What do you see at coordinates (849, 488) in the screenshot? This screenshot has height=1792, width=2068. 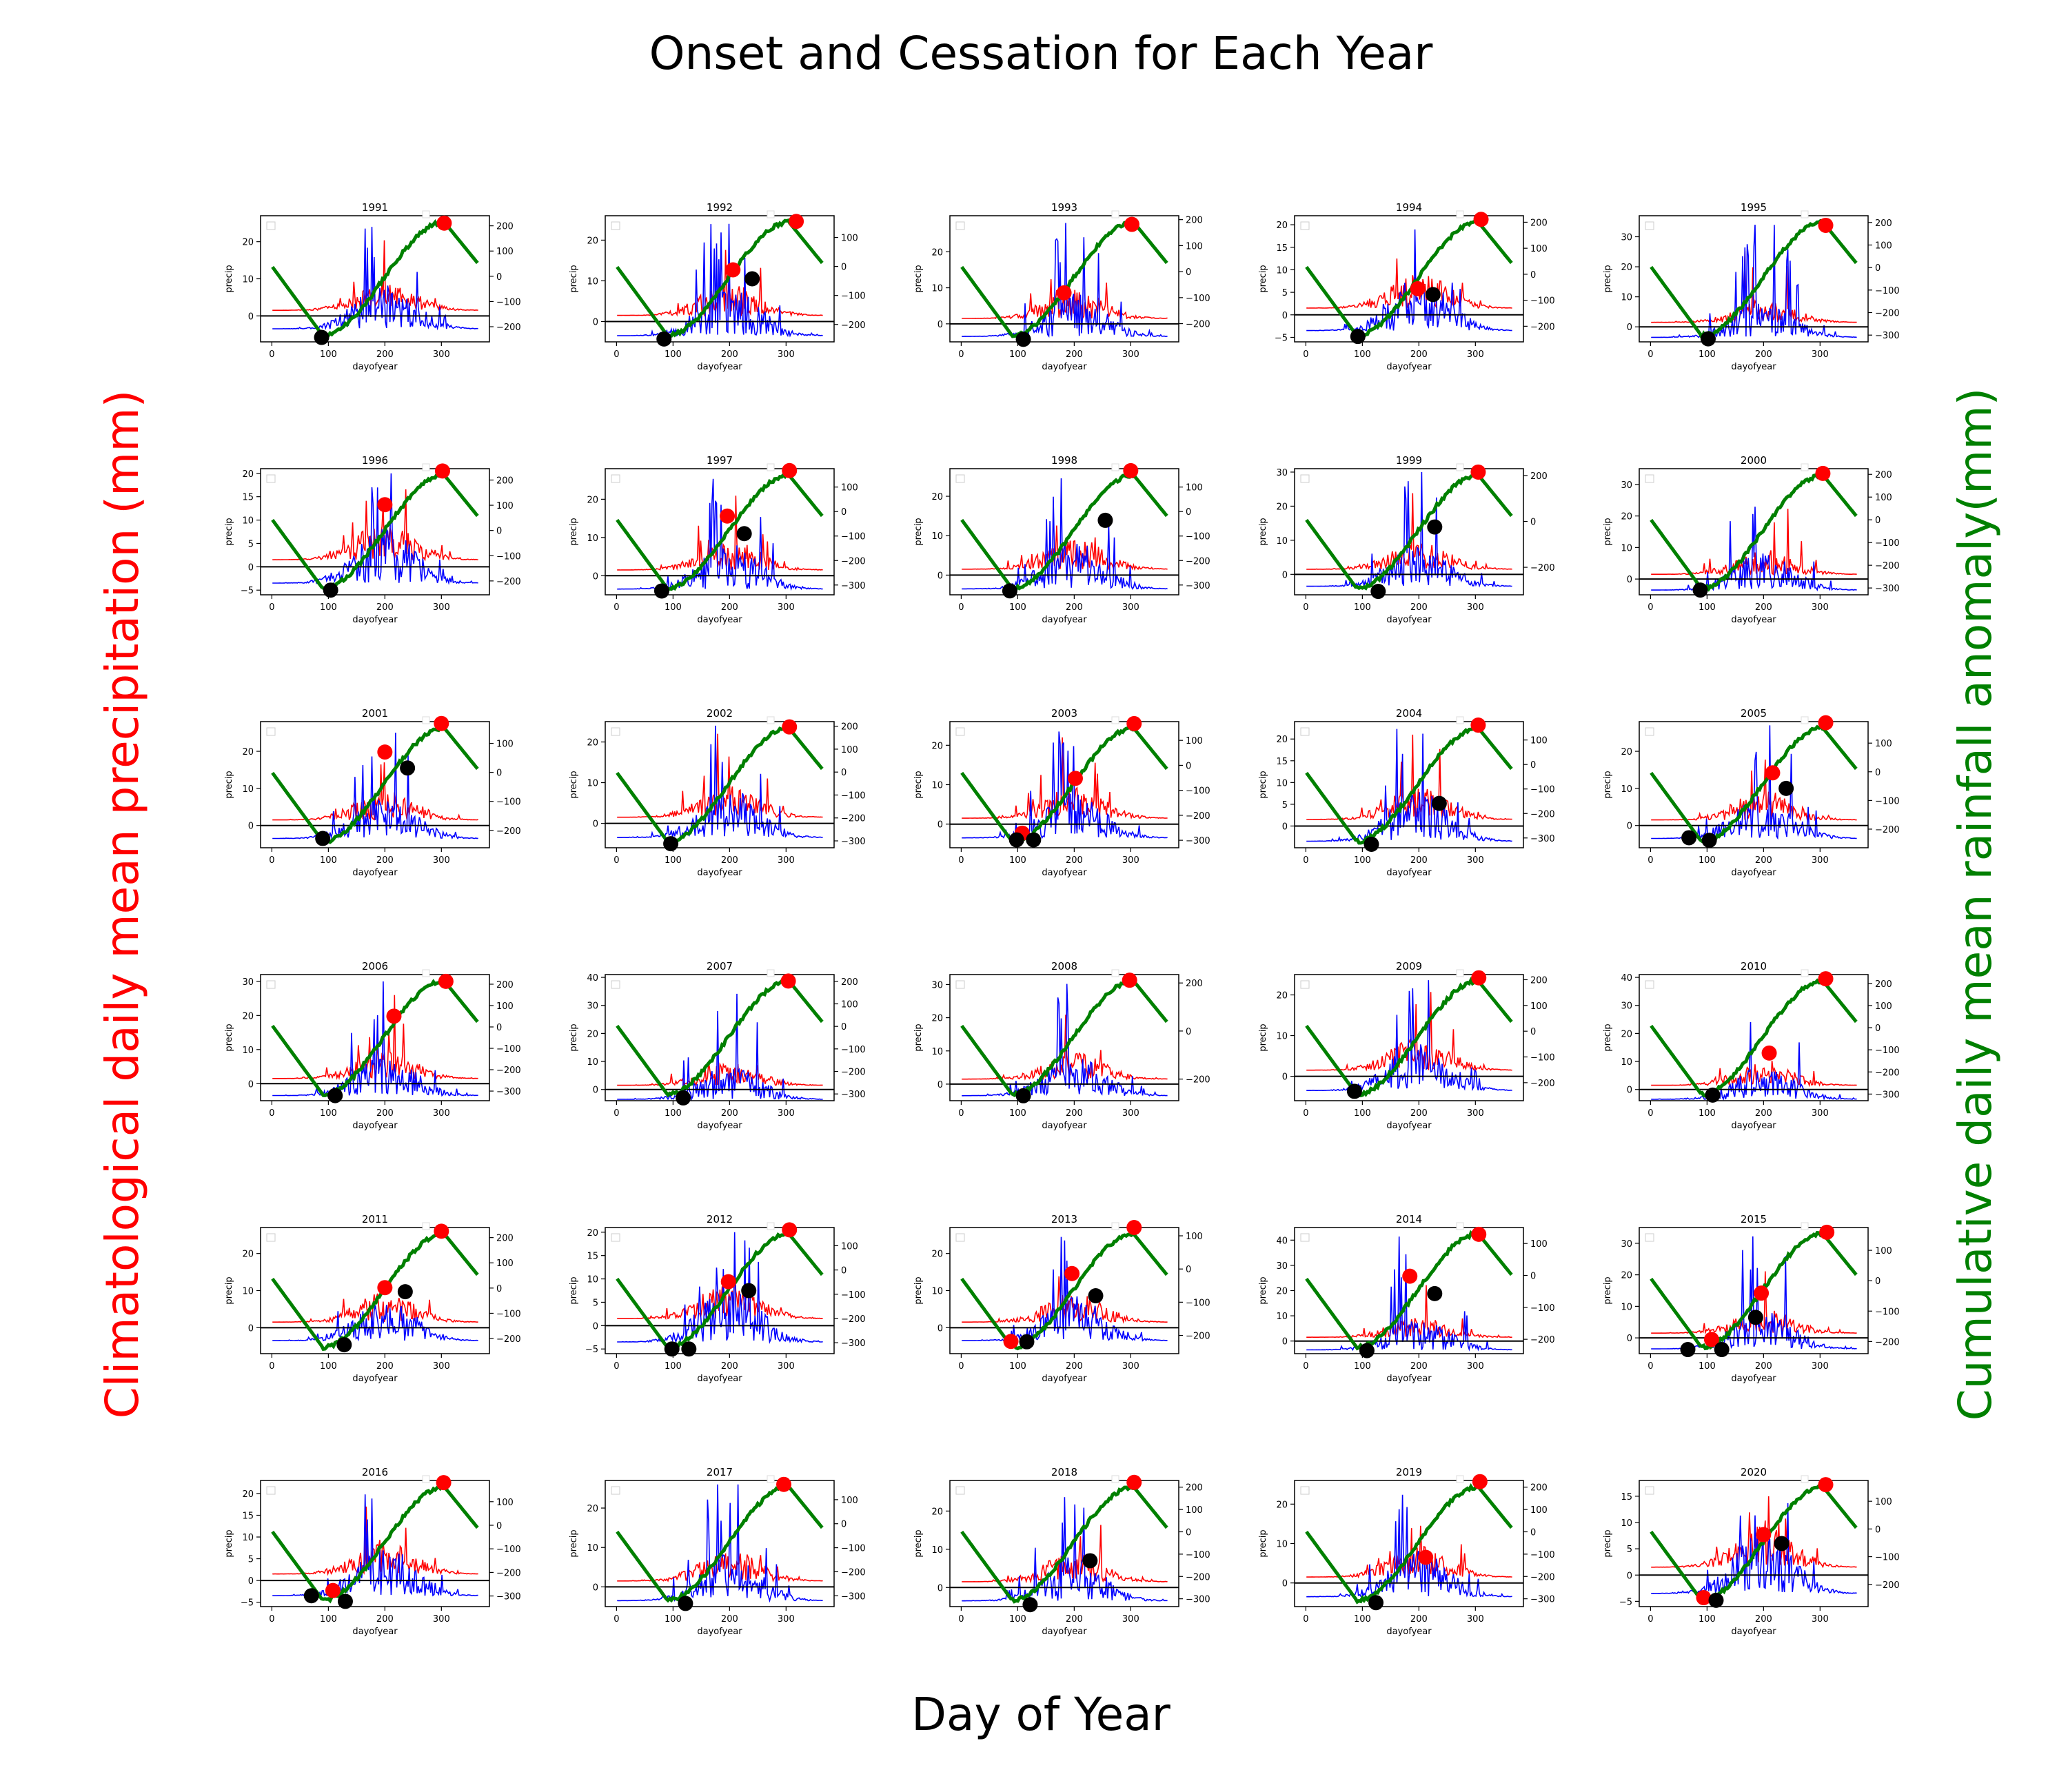 I see `y2-tick-label: 100` at bounding box center [849, 488].